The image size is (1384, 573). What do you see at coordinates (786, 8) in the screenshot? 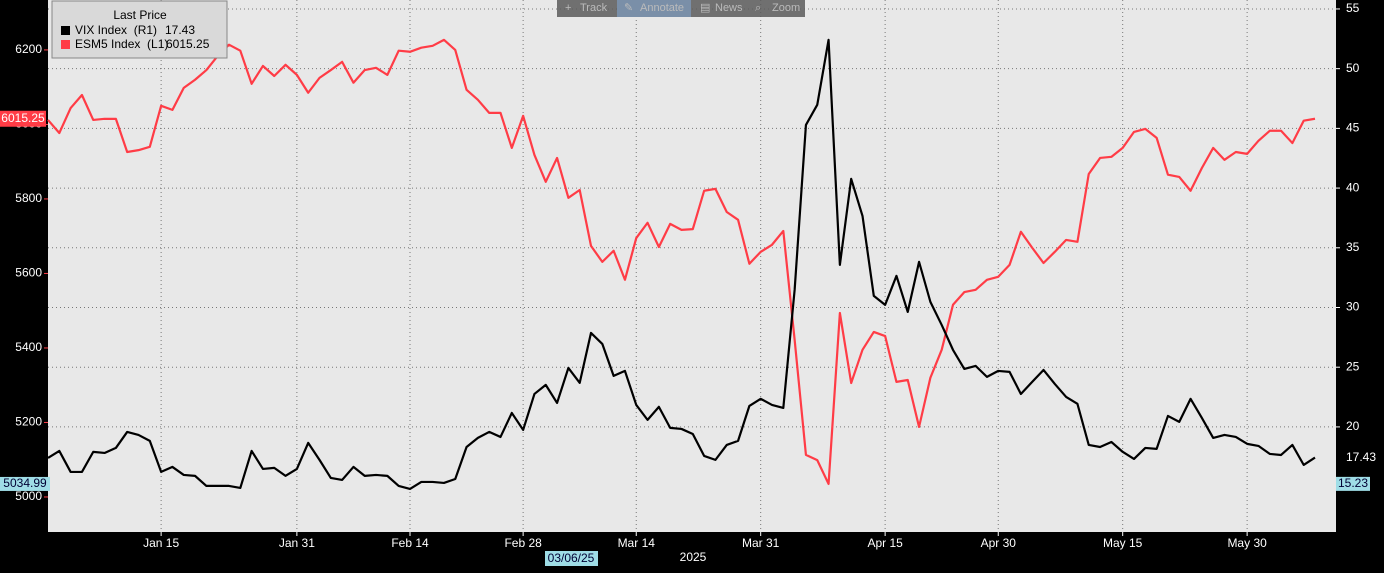
I see `toolbar-button: Zoom` at bounding box center [786, 8].